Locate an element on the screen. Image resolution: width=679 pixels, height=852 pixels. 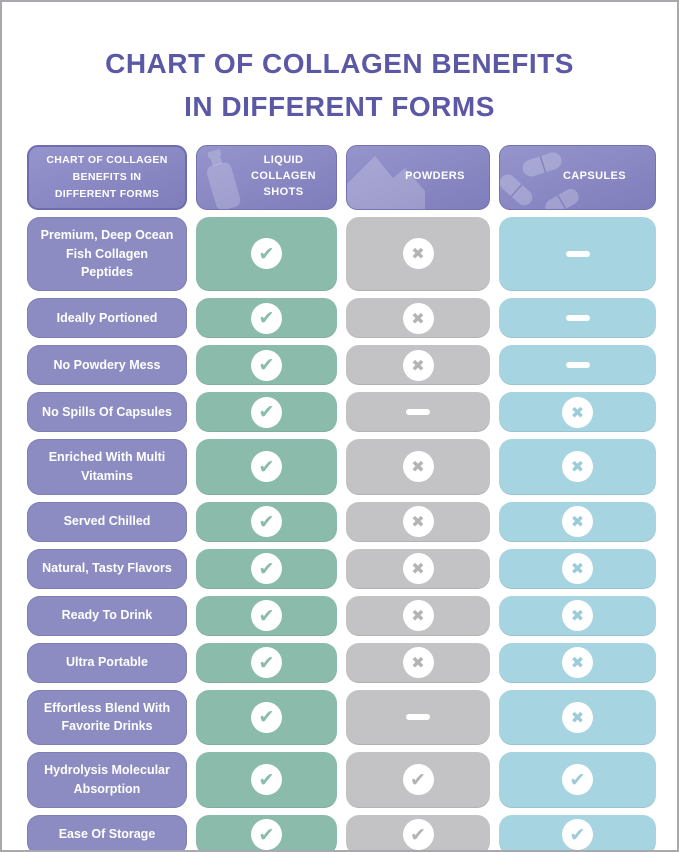
row-label-cell: Ease Of Storage is located at coordinates (107, 832).